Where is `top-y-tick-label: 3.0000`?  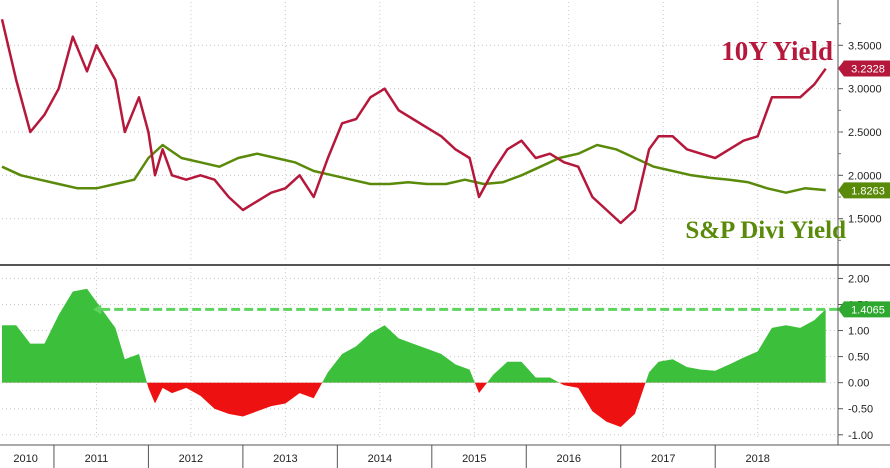
top-y-tick-label: 3.0000 is located at coordinates (865, 90).